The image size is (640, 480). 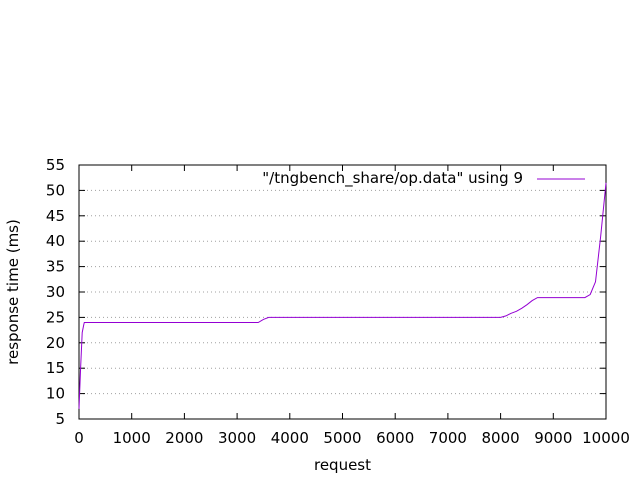 What do you see at coordinates (55, 368) in the screenshot?
I see `y-tick-label: 15` at bounding box center [55, 368].